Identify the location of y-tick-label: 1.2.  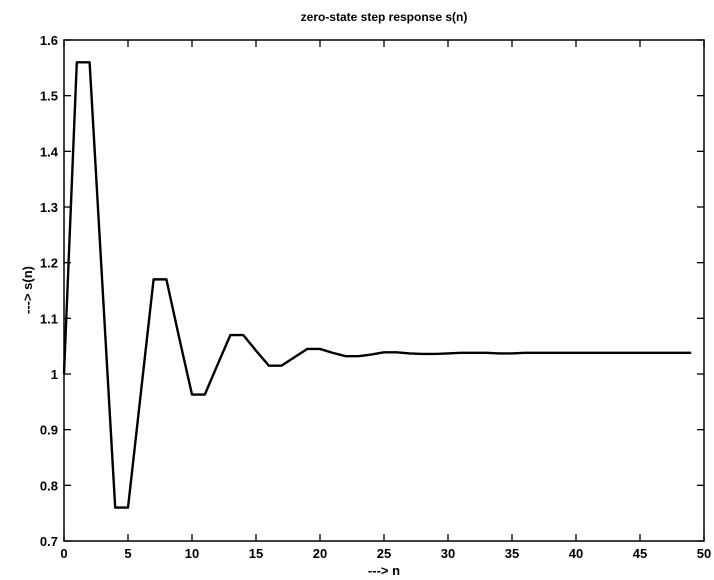
(49, 263).